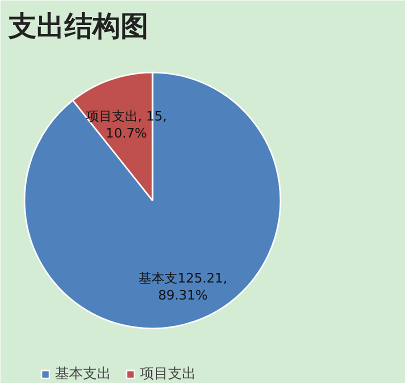 The image size is (405, 383). What do you see at coordinates (83, 374) in the screenshot?
I see `legend-label: 基本支出` at bounding box center [83, 374].